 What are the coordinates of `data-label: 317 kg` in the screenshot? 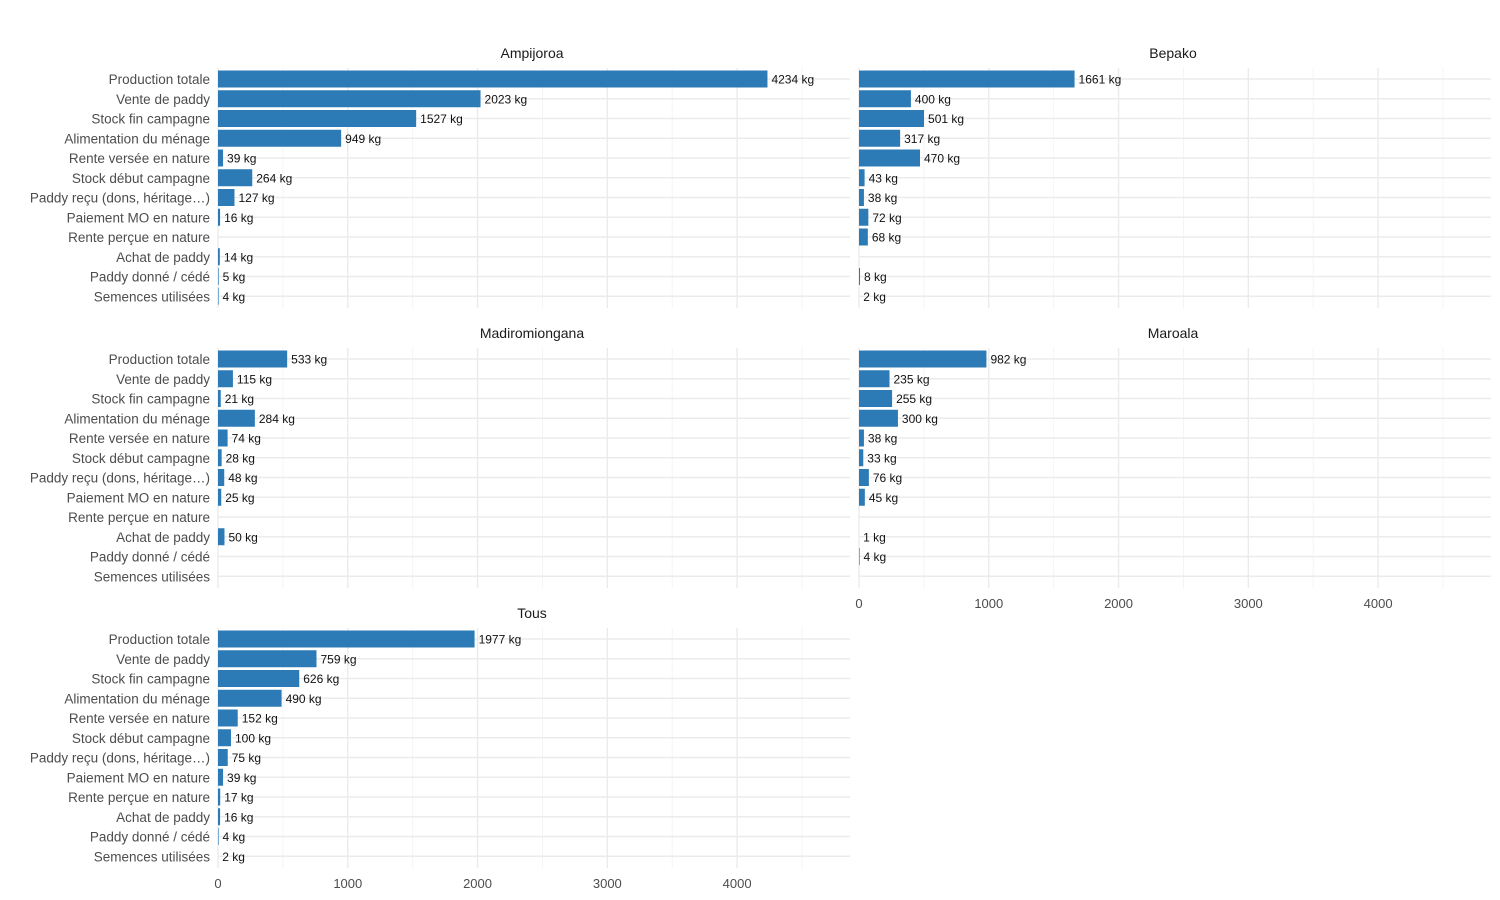 It's located at (922, 139).